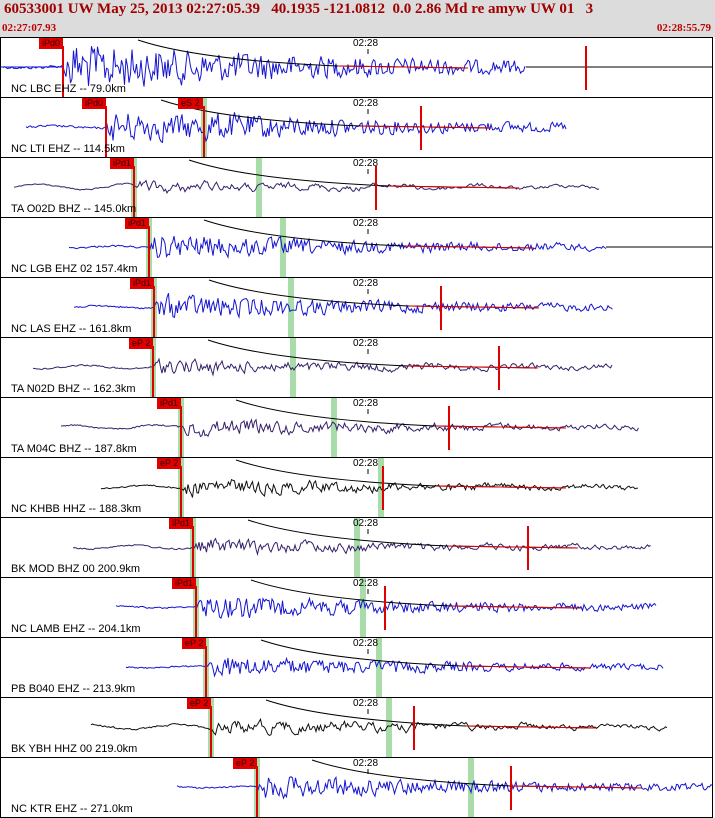 The height and width of the screenshot is (818, 715). I want to click on trace-panel: 02:28 iPd1 TA O02D BHZ -- 145.0km, so click(356, 187).